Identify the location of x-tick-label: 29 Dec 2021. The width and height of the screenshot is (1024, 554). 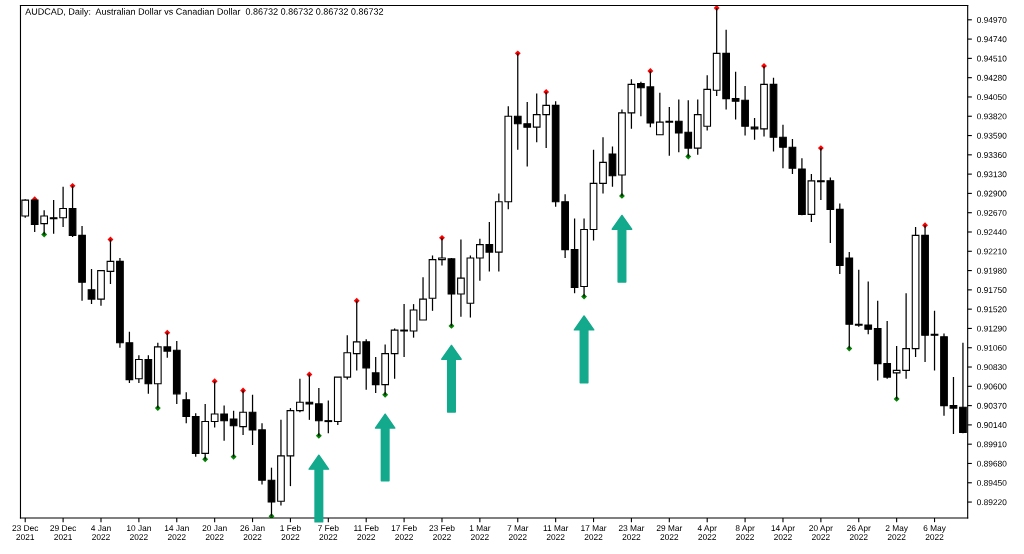
(63, 533).